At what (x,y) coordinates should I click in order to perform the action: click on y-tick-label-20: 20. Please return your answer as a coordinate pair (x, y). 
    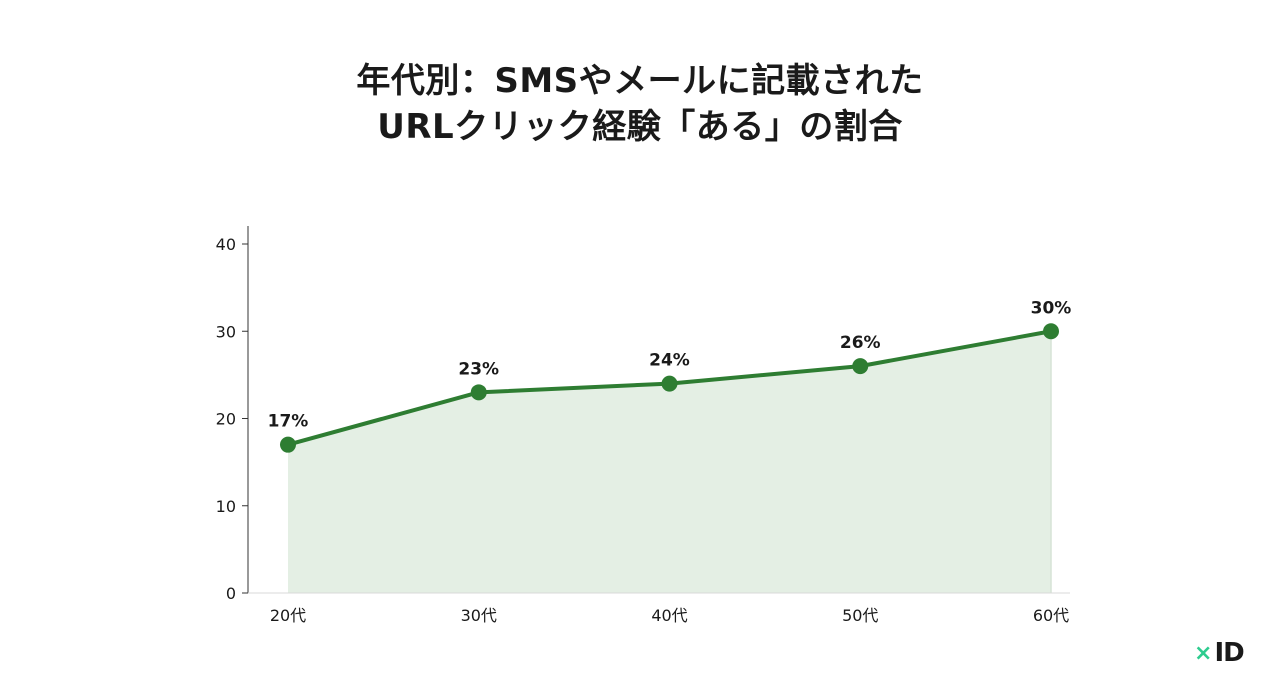
    Looking at the image, I should click on (226, 419).